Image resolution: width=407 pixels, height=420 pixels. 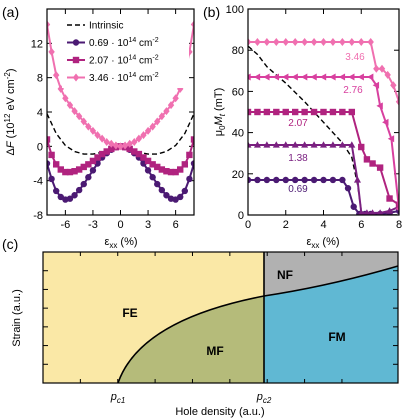 I want to click on y-axis-label-b: μ0Mt (mT), so click(x=220, y=112).